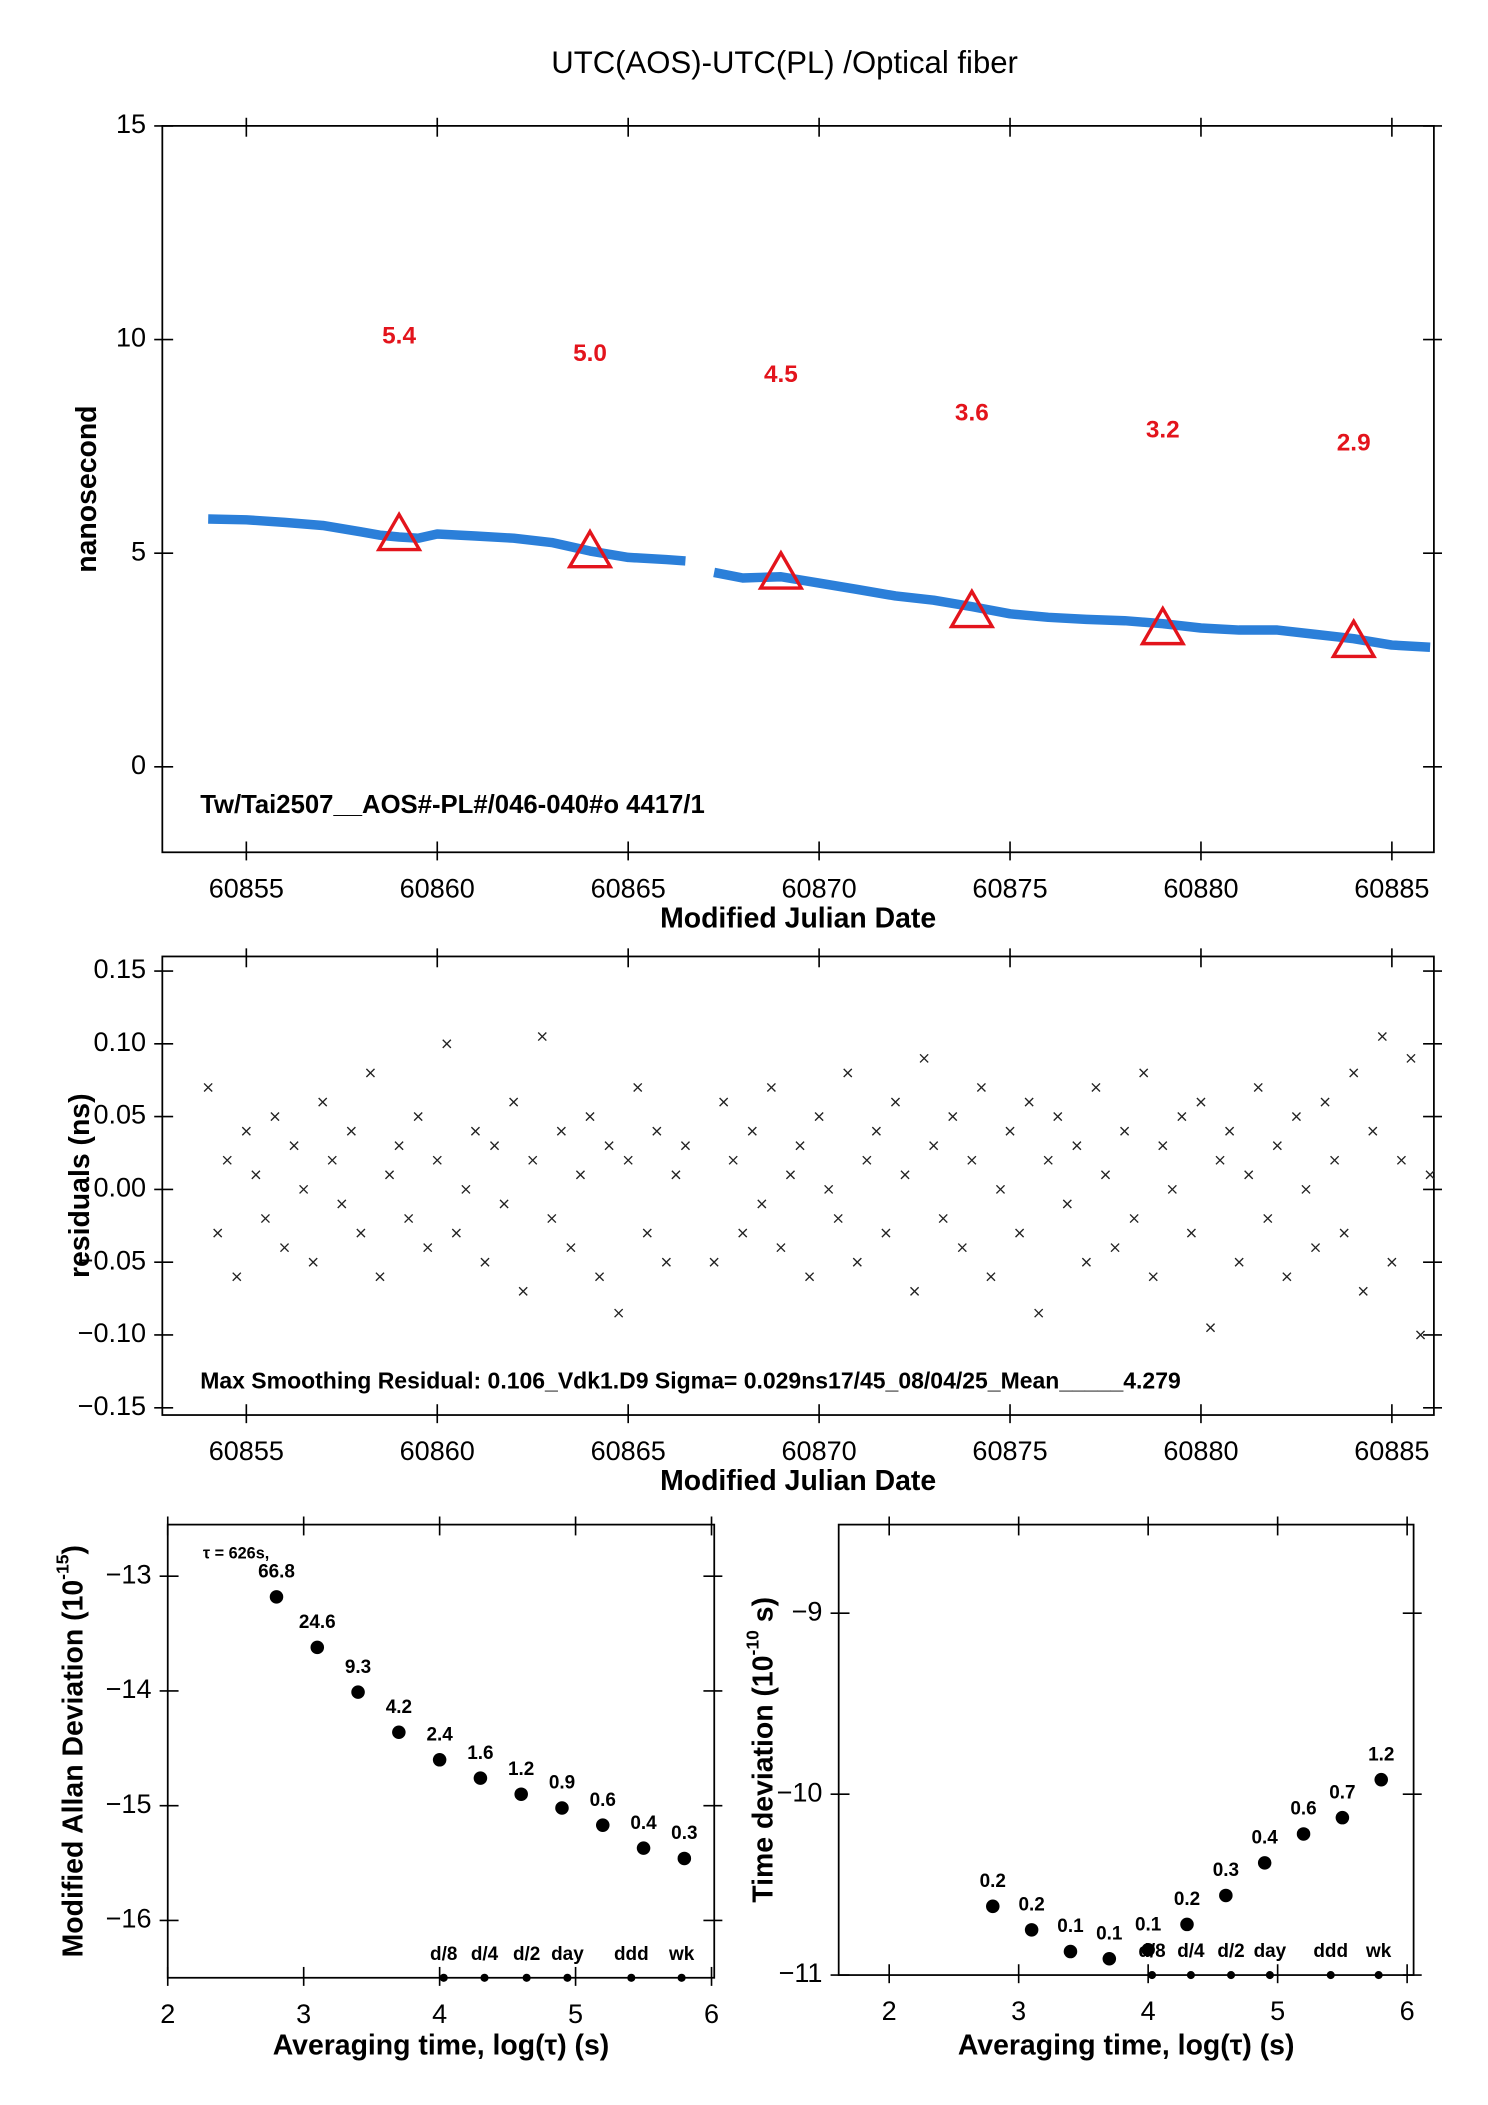 This screenshot has height=2105, width=1488. Describe the element at coordinates (480, 1753) in the screenshot. I see `point-label: 1.6` at that location.